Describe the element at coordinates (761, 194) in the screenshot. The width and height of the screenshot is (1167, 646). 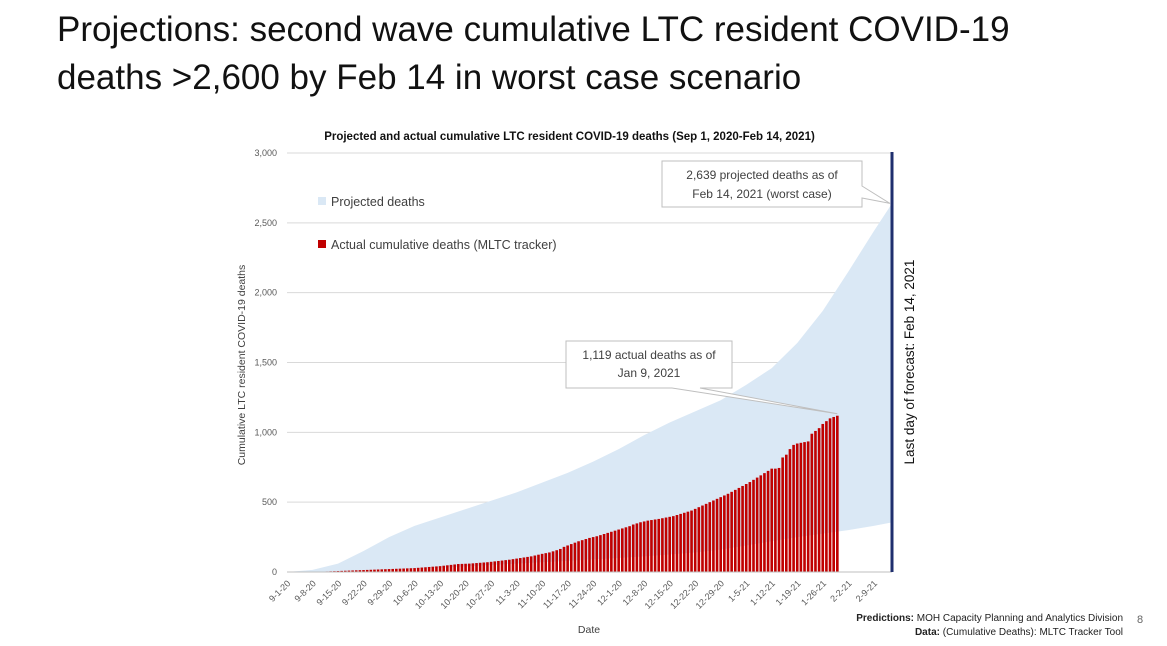
I see `callout-projected-line2: Feb 14, 2021 (worst case)` at that location.